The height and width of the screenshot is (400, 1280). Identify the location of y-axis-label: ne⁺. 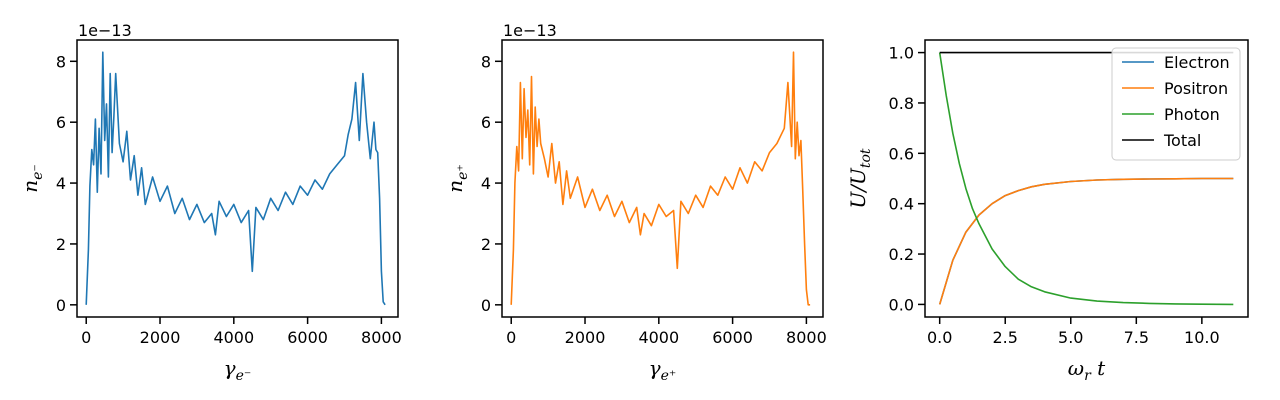
(457, 178).